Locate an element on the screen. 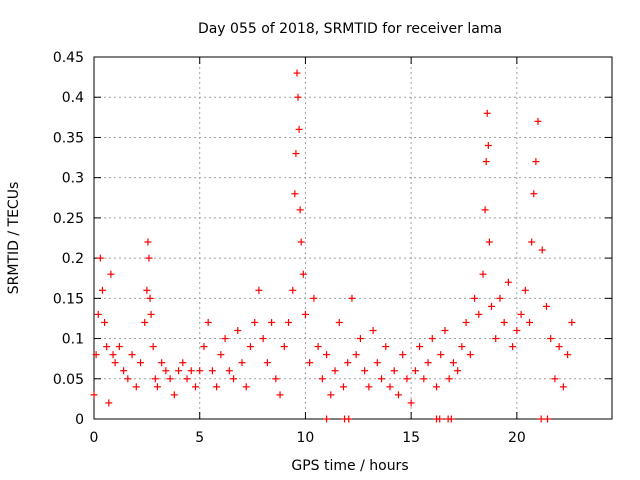 The height and width of the screenshot is (480, 640). x-tick-label: 10 is located at coordinates (306, 438).